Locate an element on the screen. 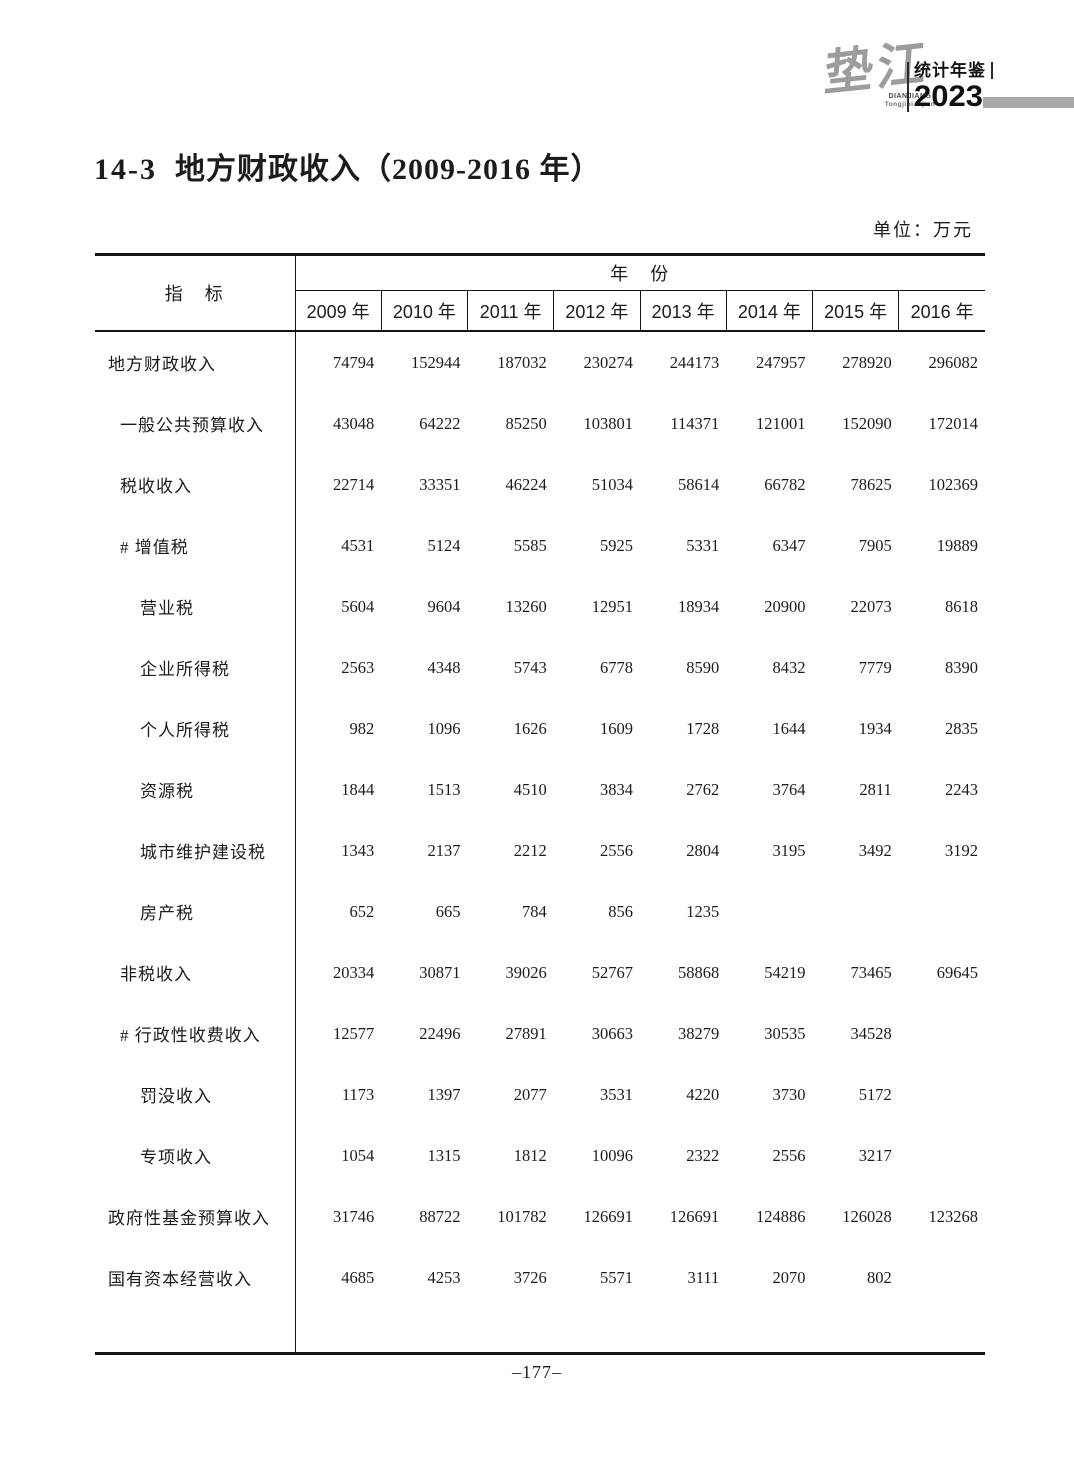 The width and height of the screenshot is (1074, 1458). value-cell: 3531 is located at coordinates (616, 1094).